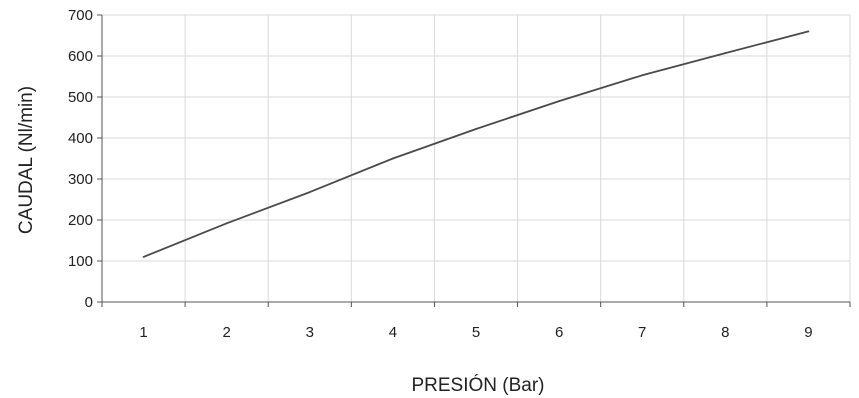 This screenshot has height=398, width=859. What do you see at coordinates (80, 220) in the screenshot?
I see `y-tick-label: 200` at bounding box center [80, 220].